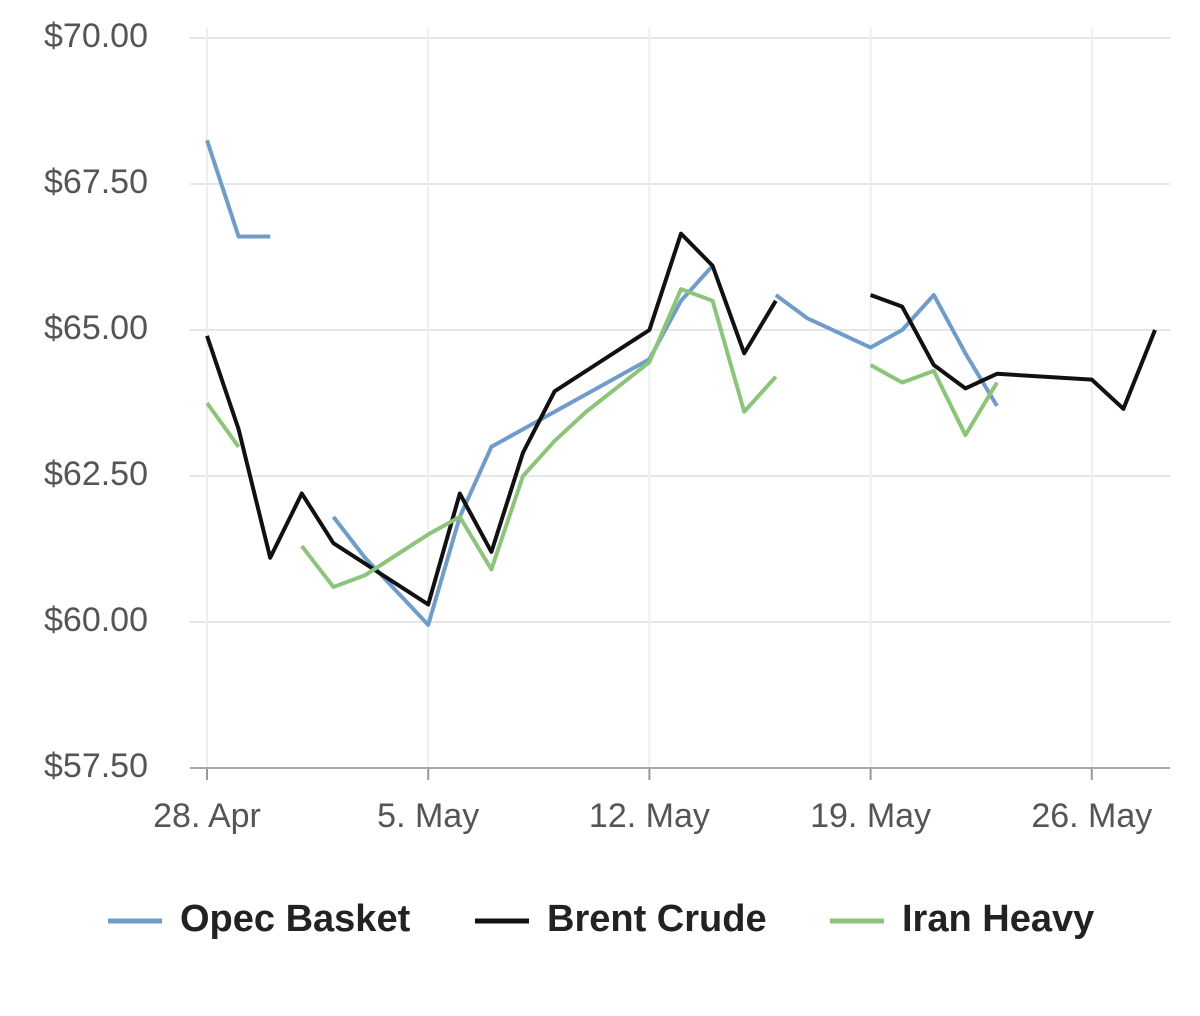 The height and width of the screenshot is (1016, 1200). I want to click on legend-label: Iran Heavy, so click(998, 919).